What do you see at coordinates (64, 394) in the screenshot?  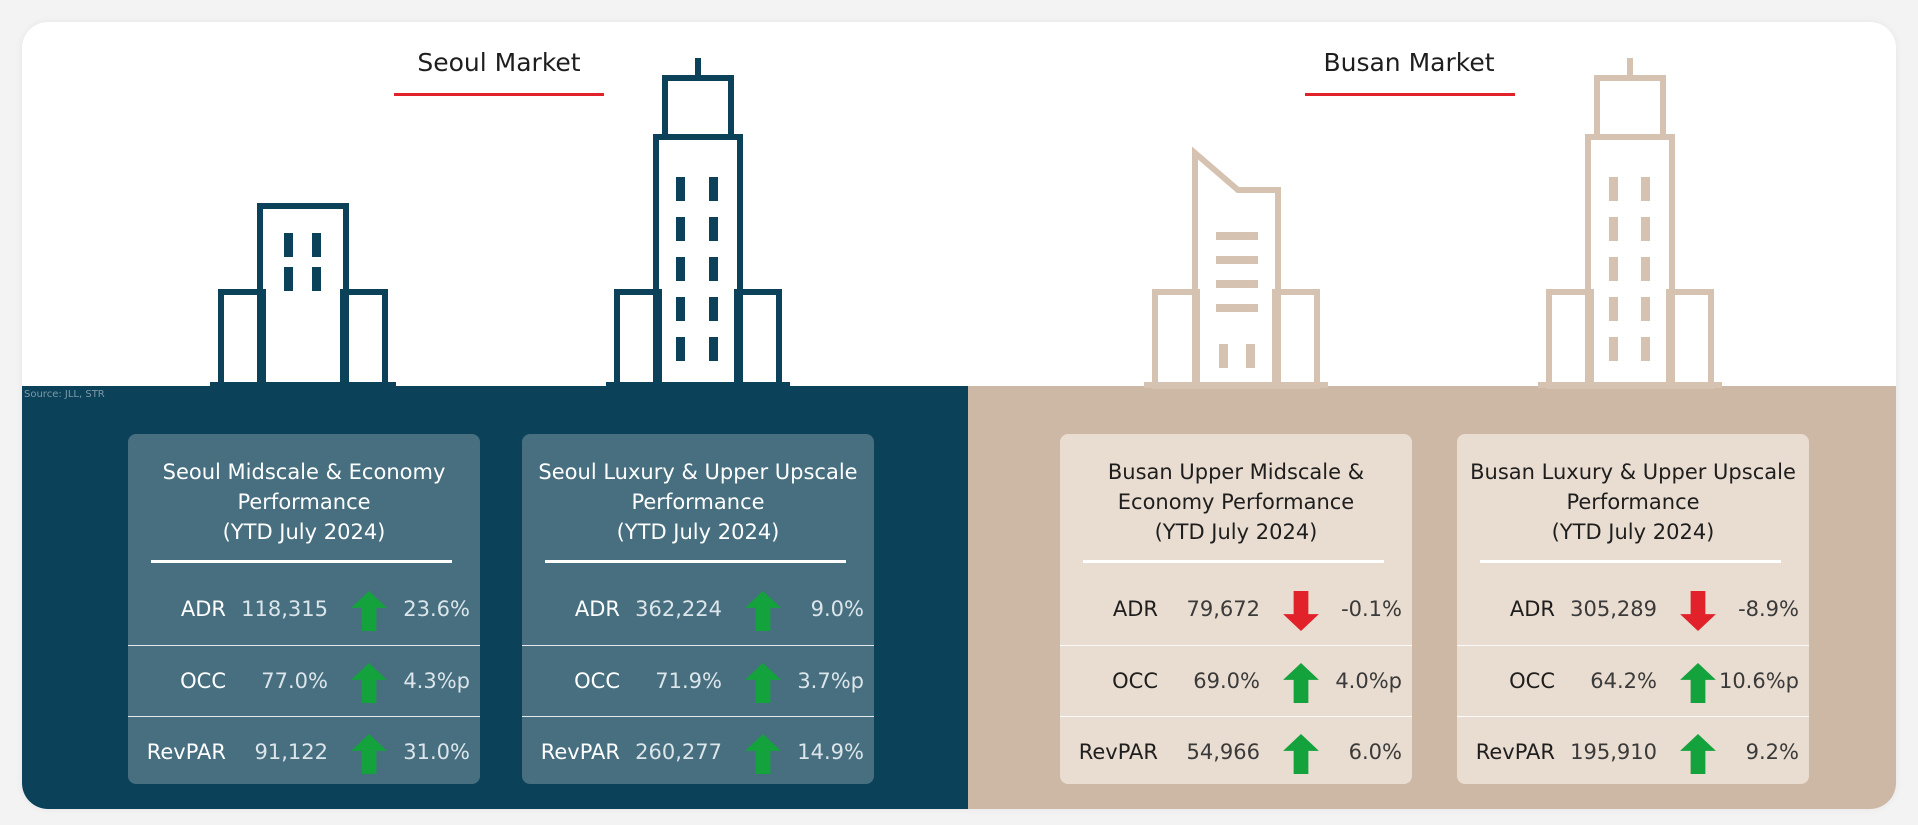 I see `source-note: Source: JLL, STR` at bounding box center [64, 394].